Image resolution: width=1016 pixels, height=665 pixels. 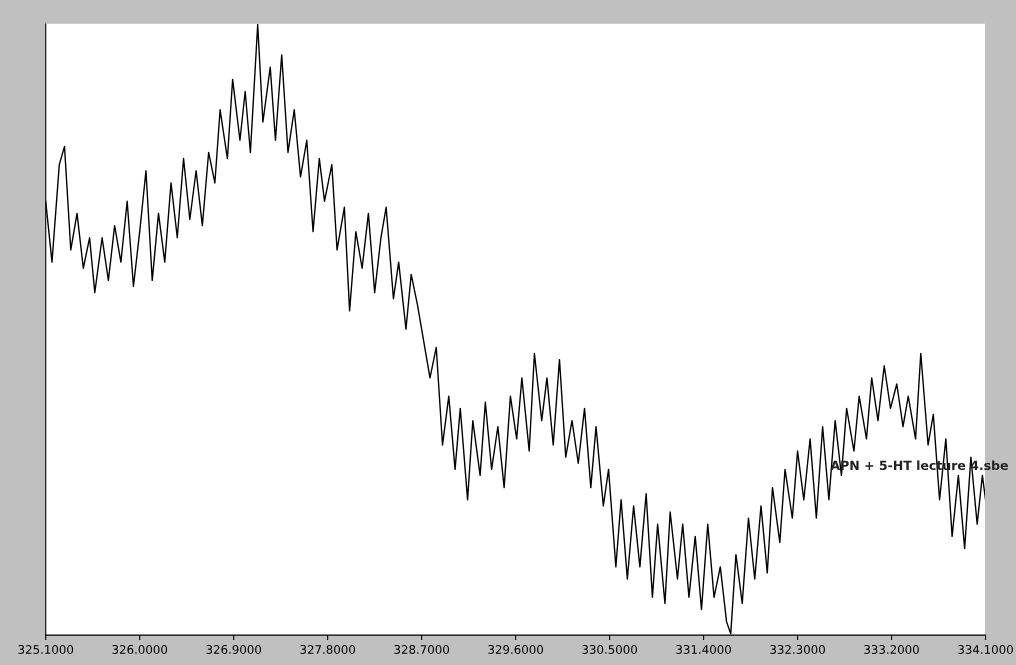 What do you see at coordinates (140, 649) in the screenshot?
I see `x-tick-label: 326.0000` at bounding box center [140, 649].